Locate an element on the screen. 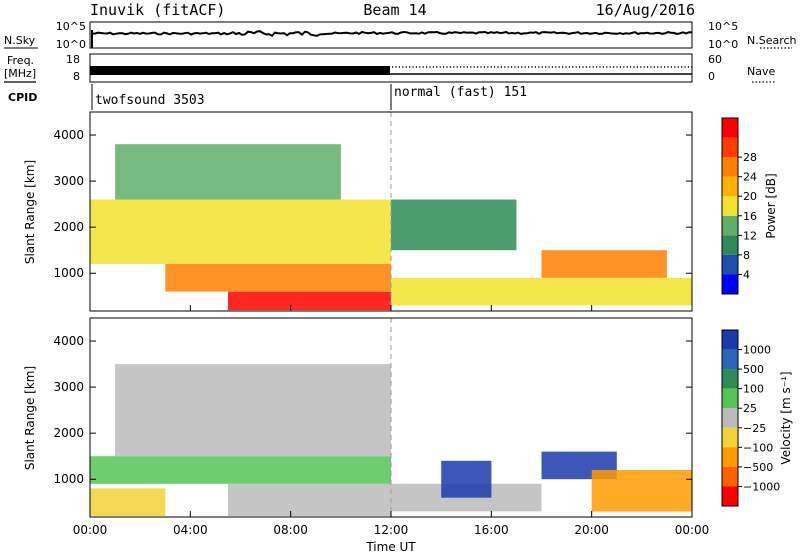 This screenshot has width=800, height=558. power-colorbar-tick-label: 8 is located at coordinates (746, 255).